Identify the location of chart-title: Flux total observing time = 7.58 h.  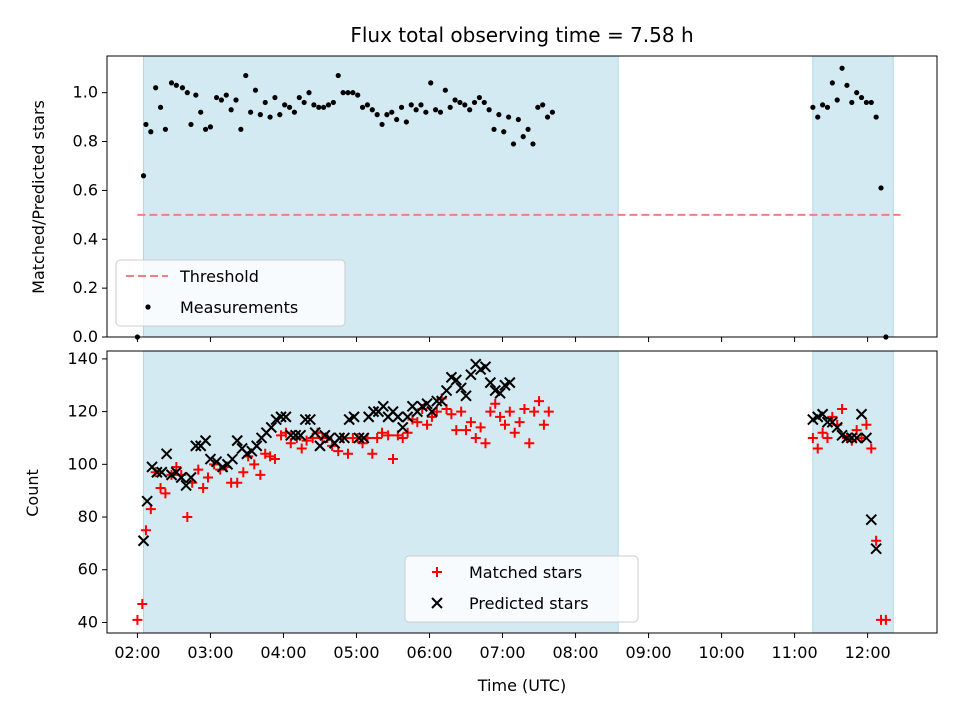
(521, 35).